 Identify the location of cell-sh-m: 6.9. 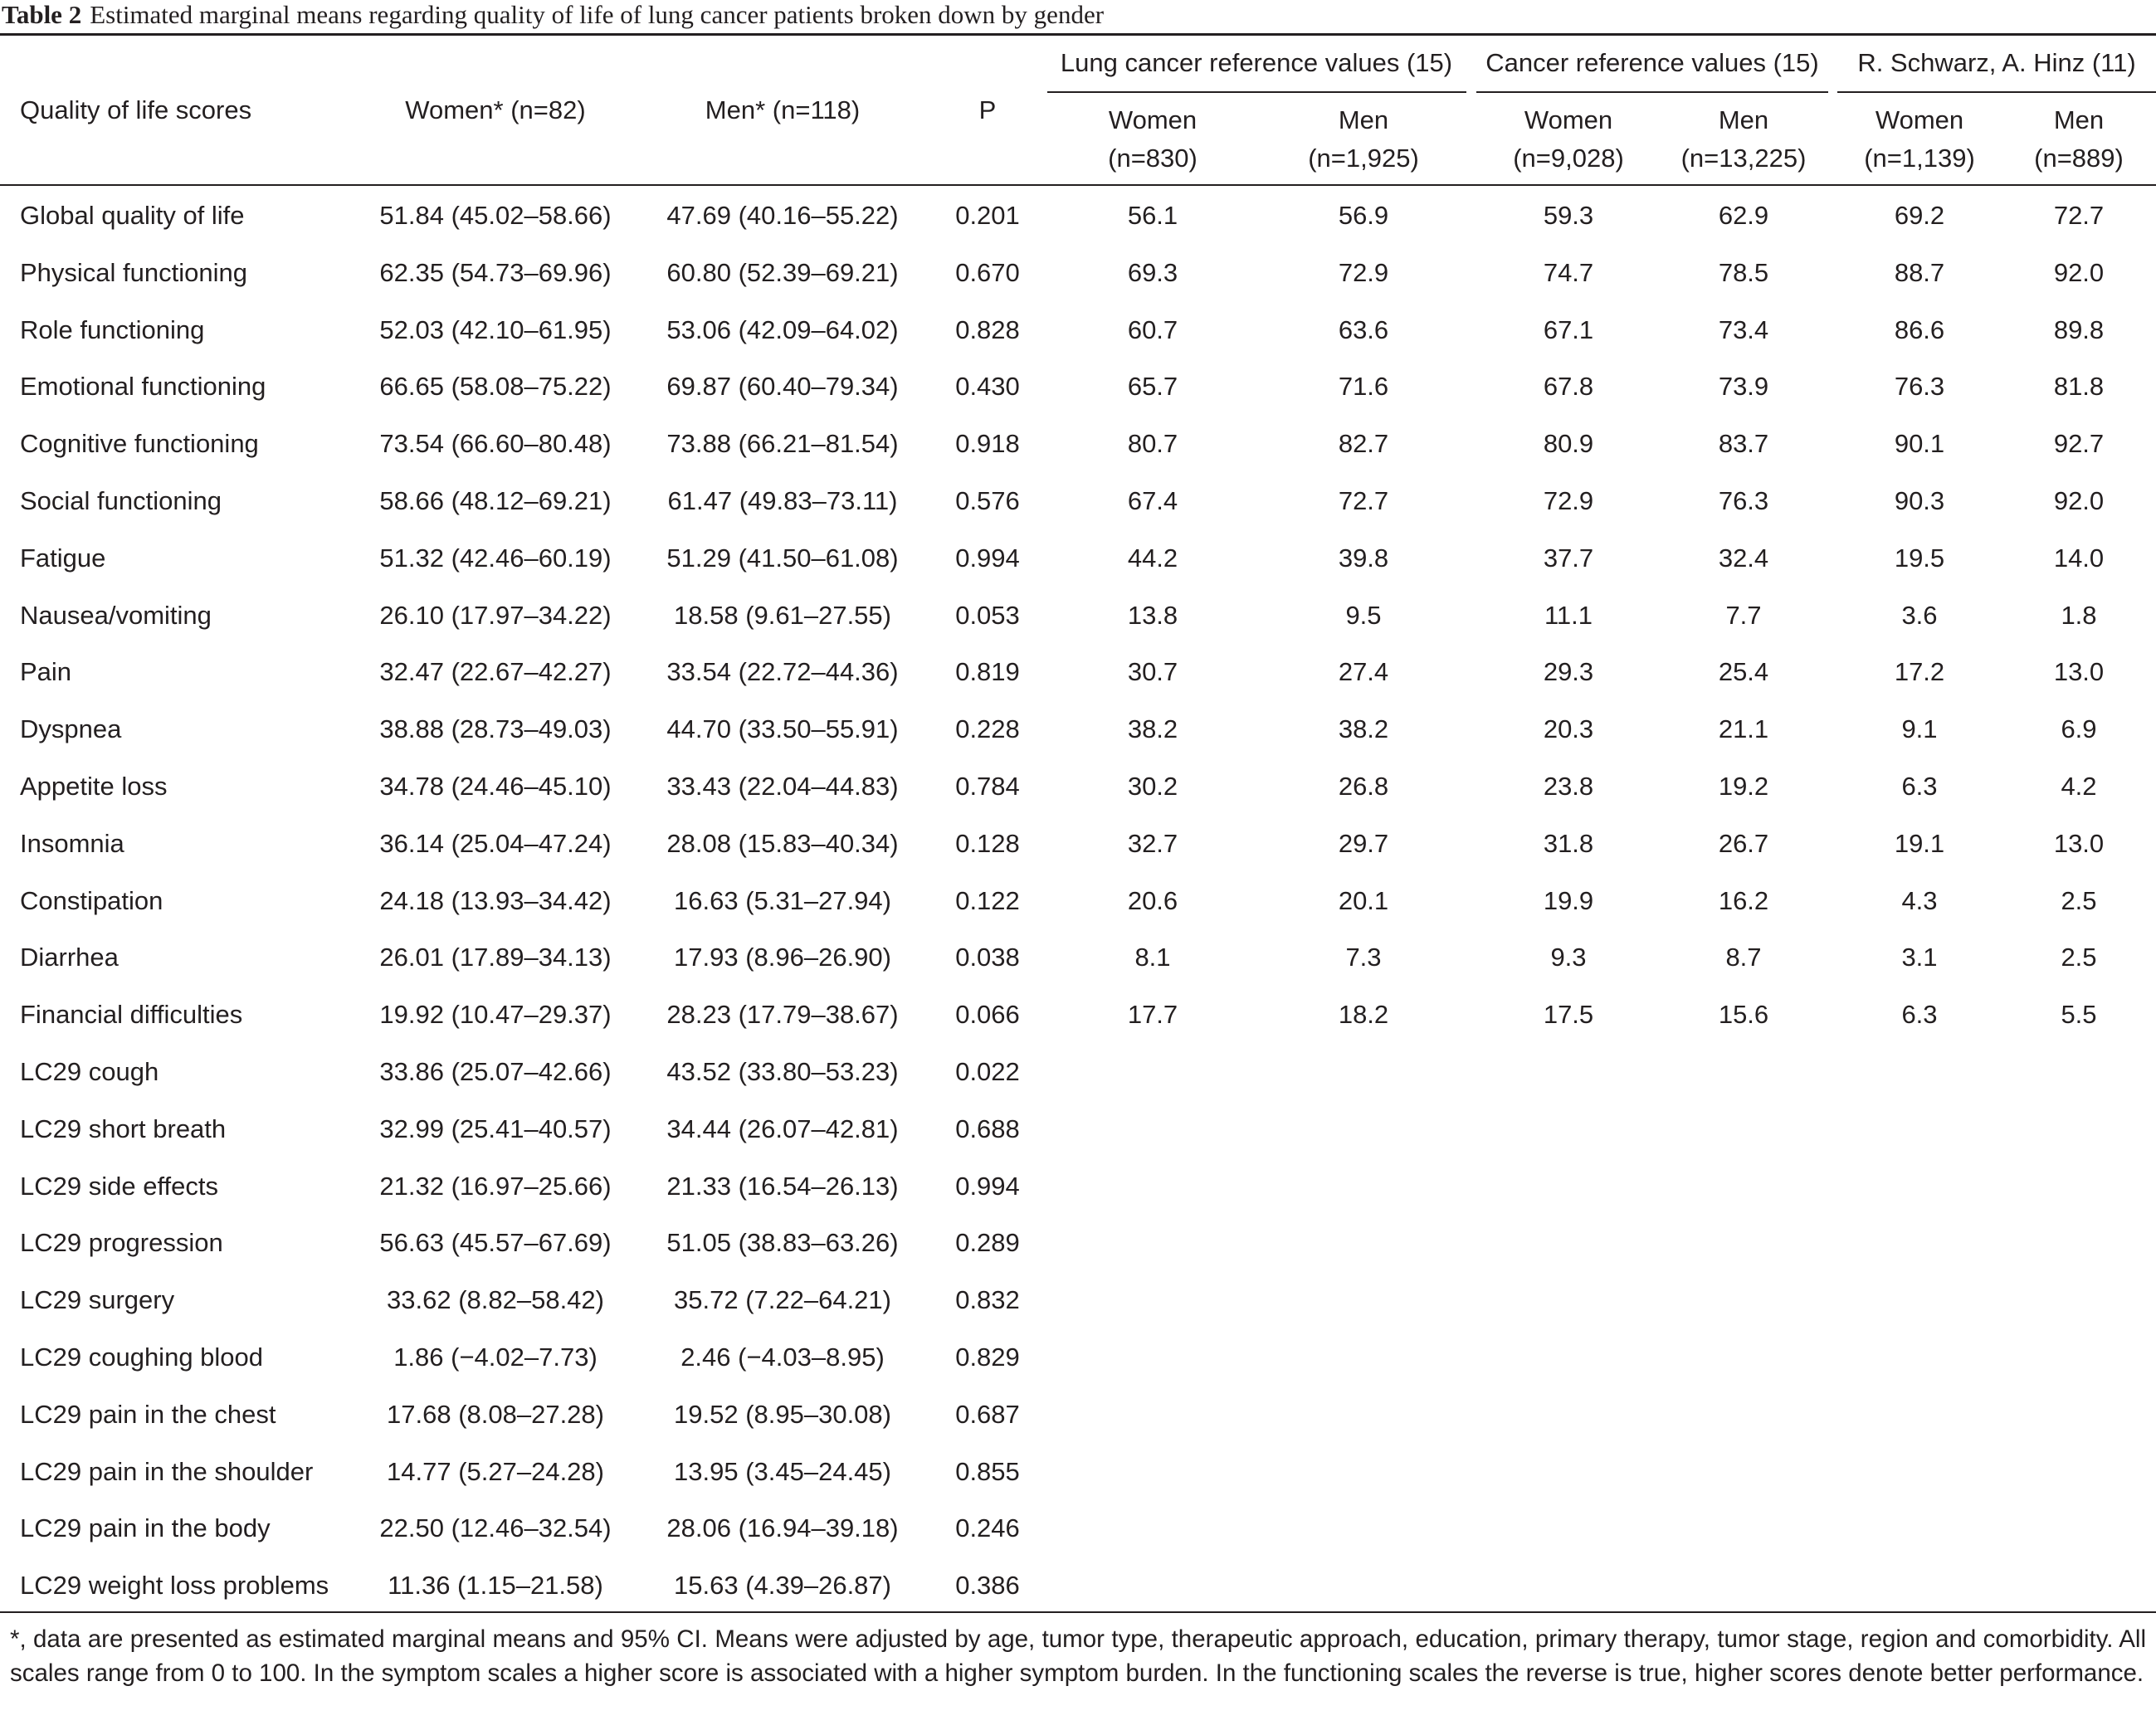
(2079, 728).